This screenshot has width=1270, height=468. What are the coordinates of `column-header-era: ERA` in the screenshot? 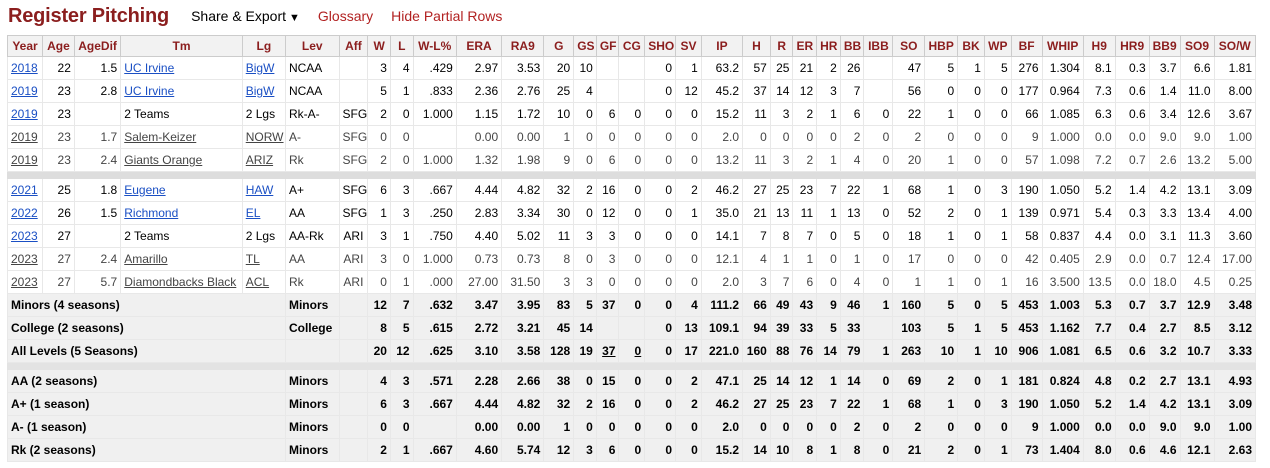 It's located at (479, 46).